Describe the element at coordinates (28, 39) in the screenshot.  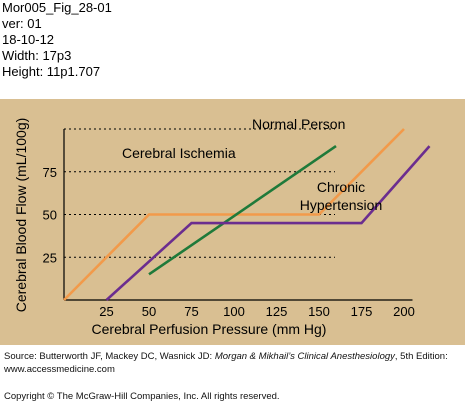
I see `meta-line: 18-10-12` at that location.